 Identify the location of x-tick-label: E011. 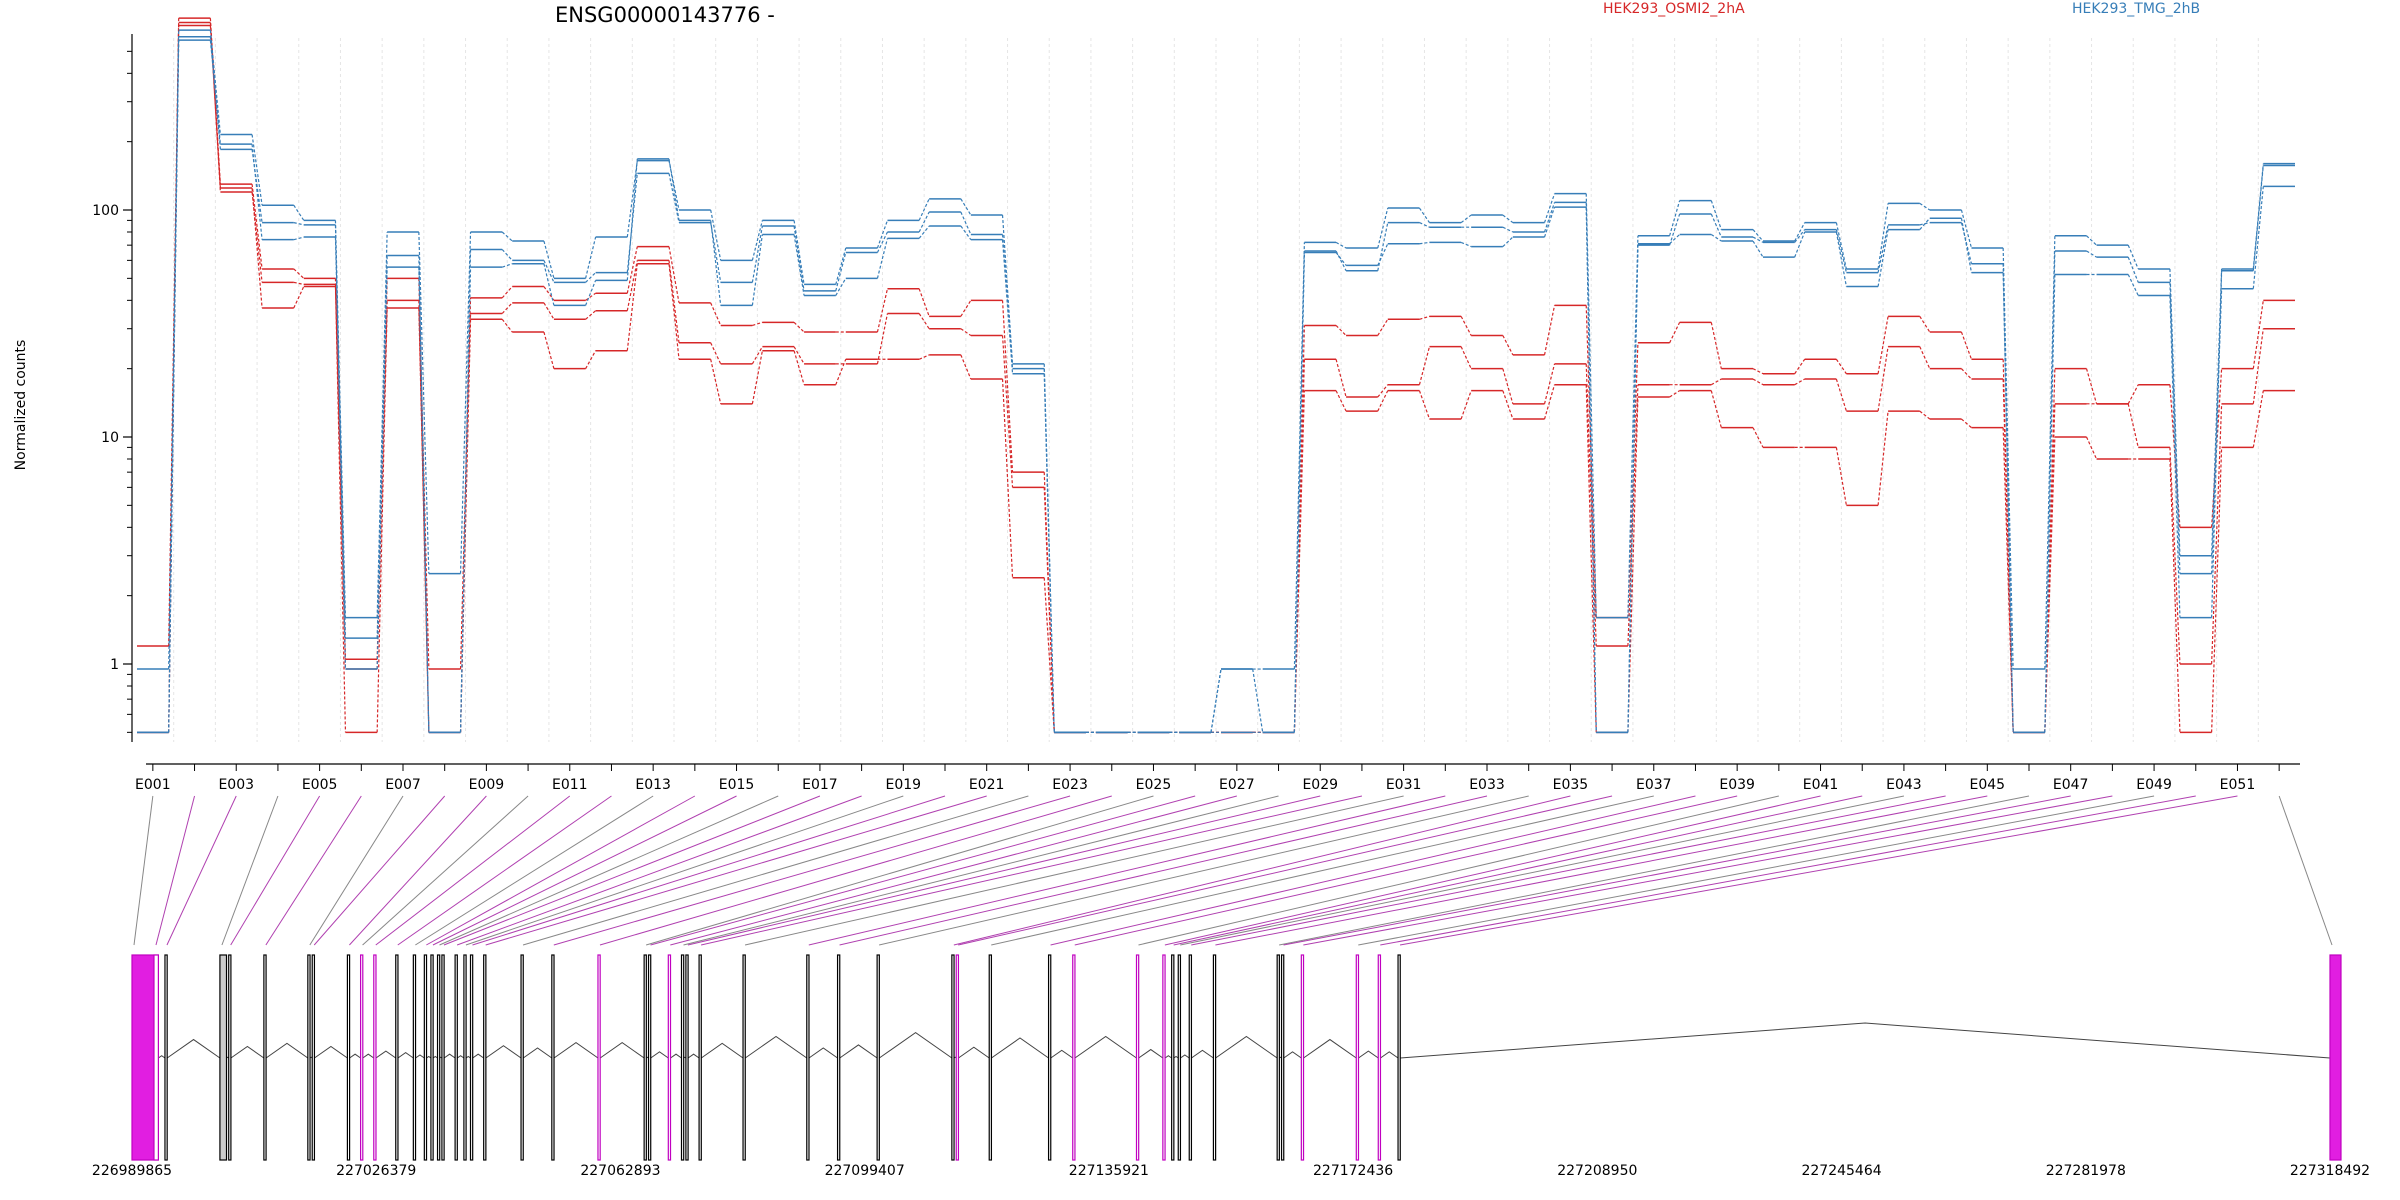
(570, 785).